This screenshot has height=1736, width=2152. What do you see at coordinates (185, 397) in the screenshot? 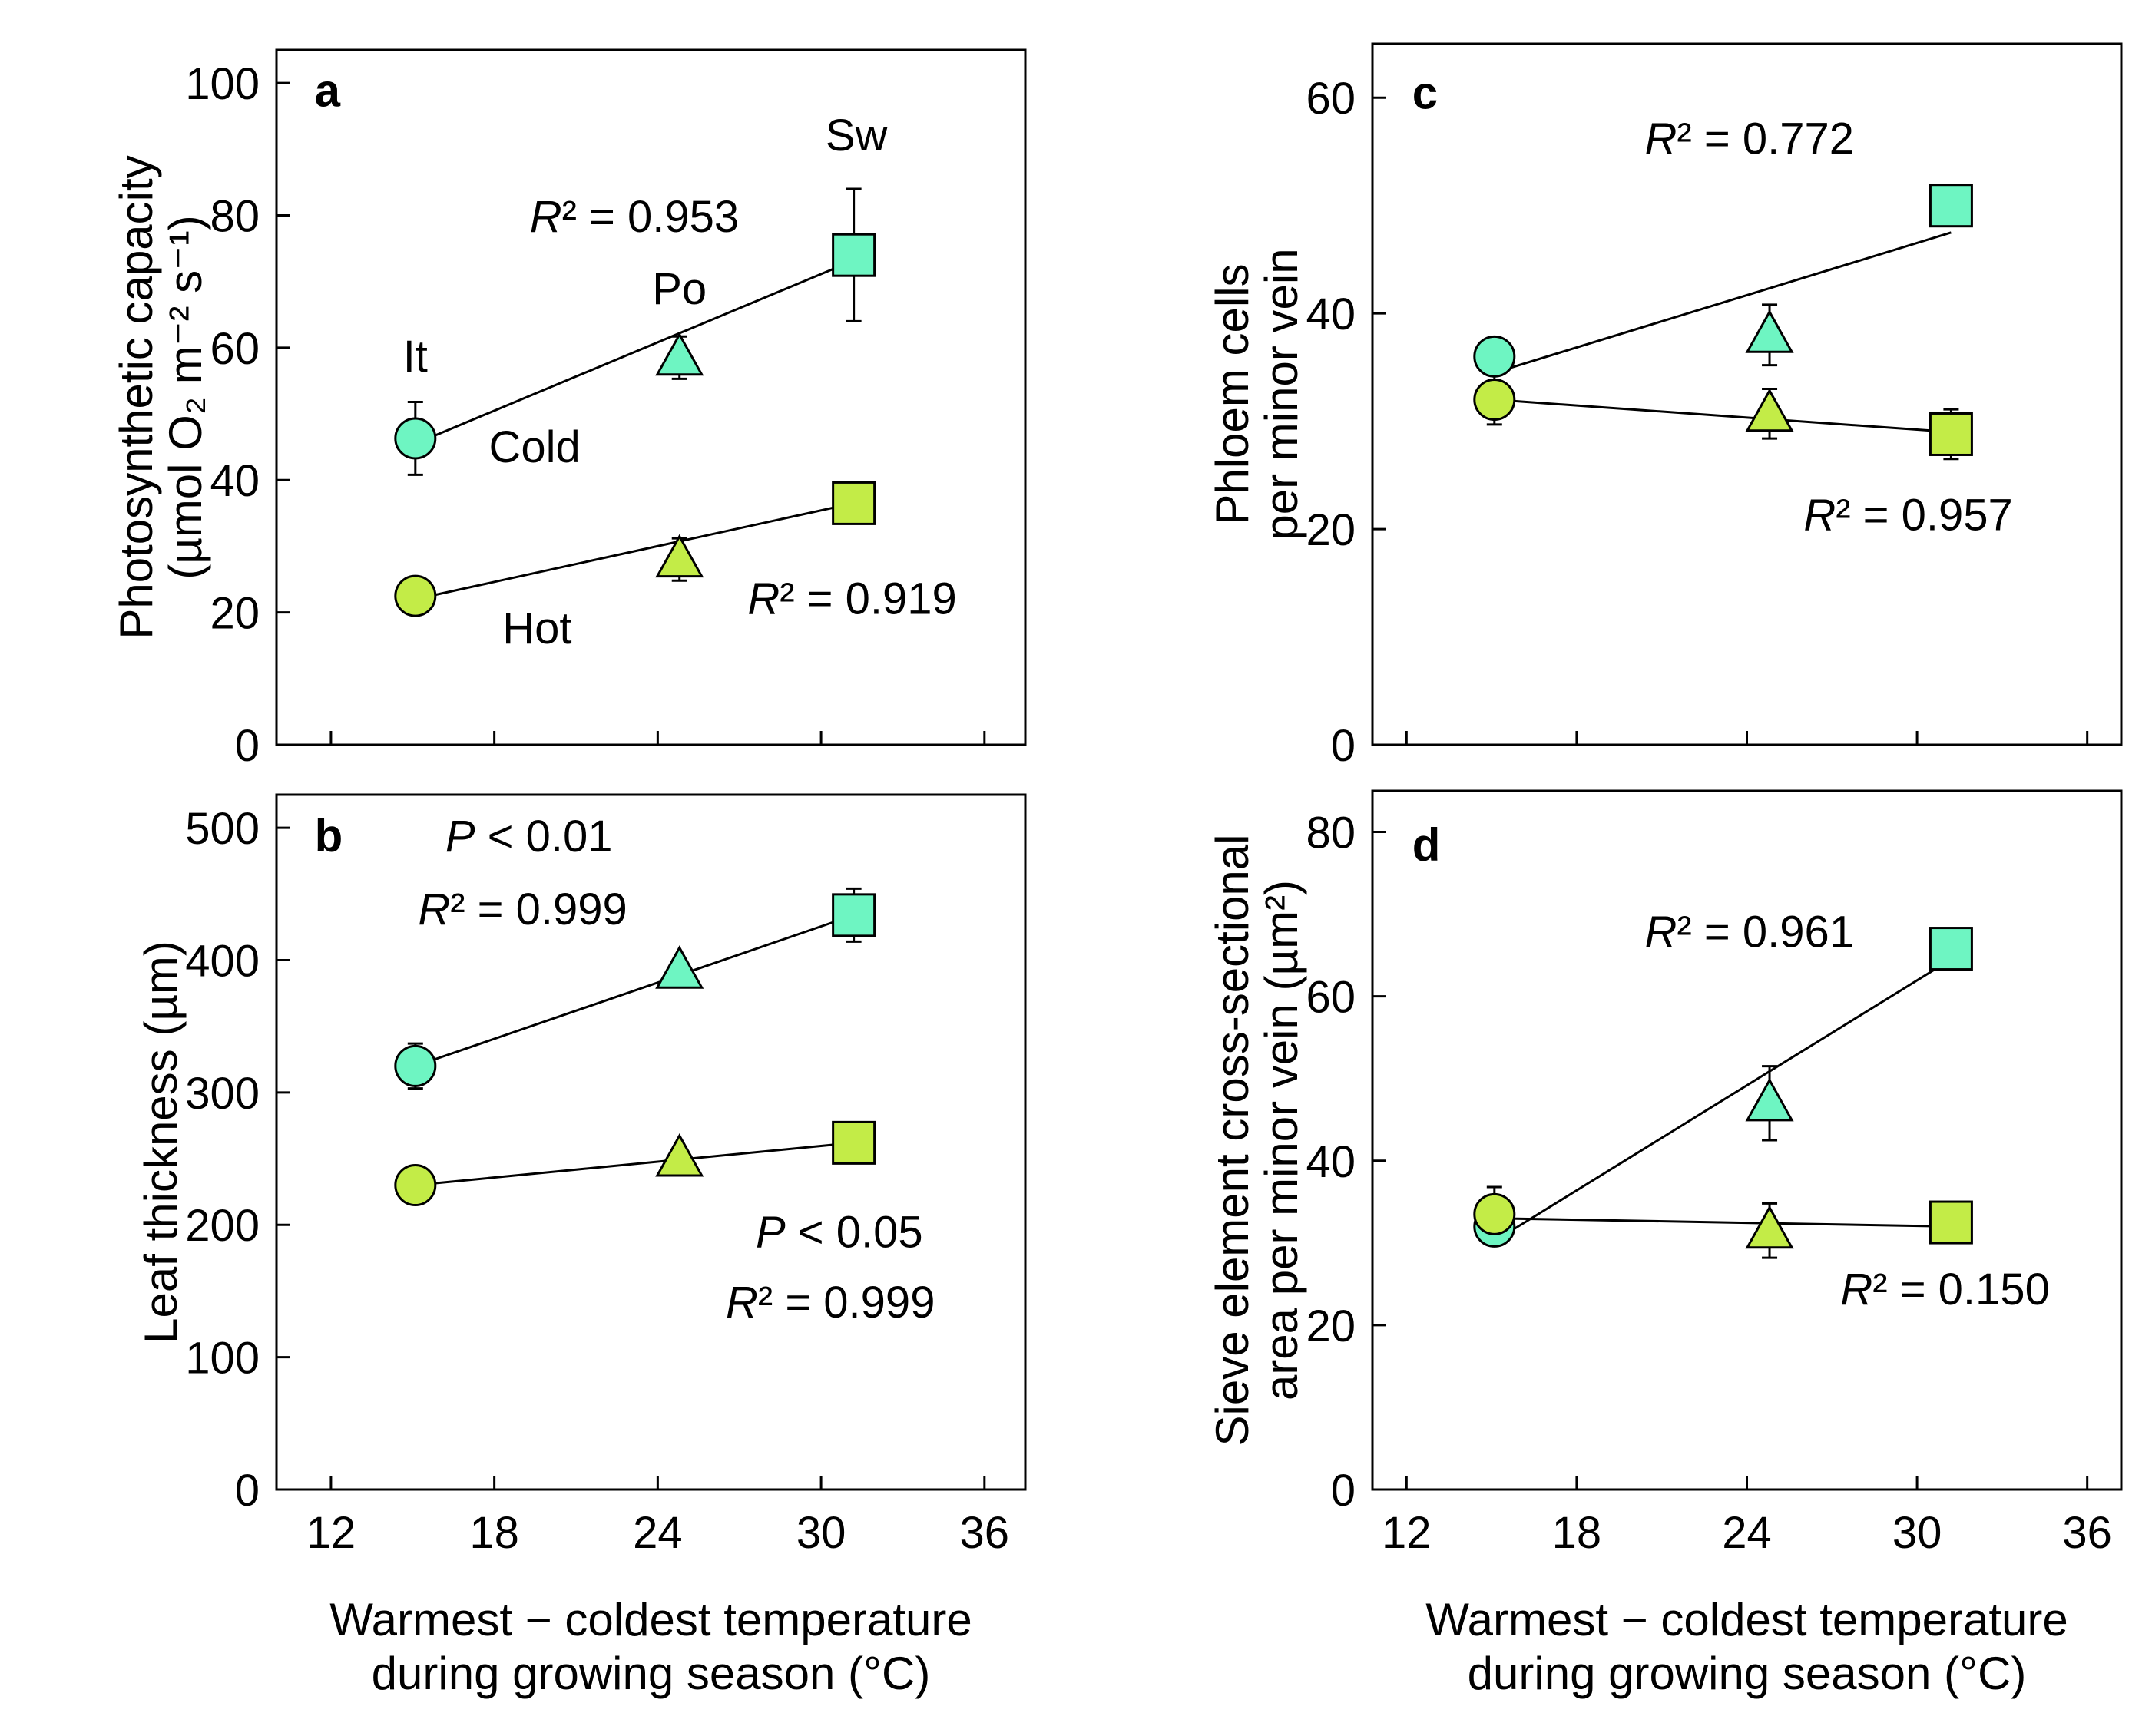
I see `y-axis-label: (µmol O₂ m⁻² s⁻¹)` at bounding box center [185, 397].